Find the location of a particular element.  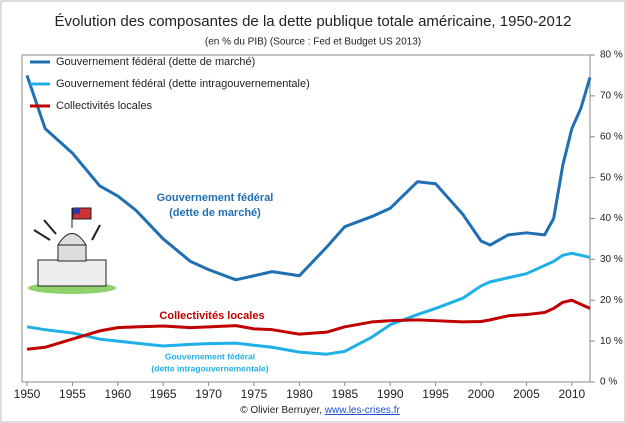

x-tick-label: 2000 is located at coordinates (481, 394).